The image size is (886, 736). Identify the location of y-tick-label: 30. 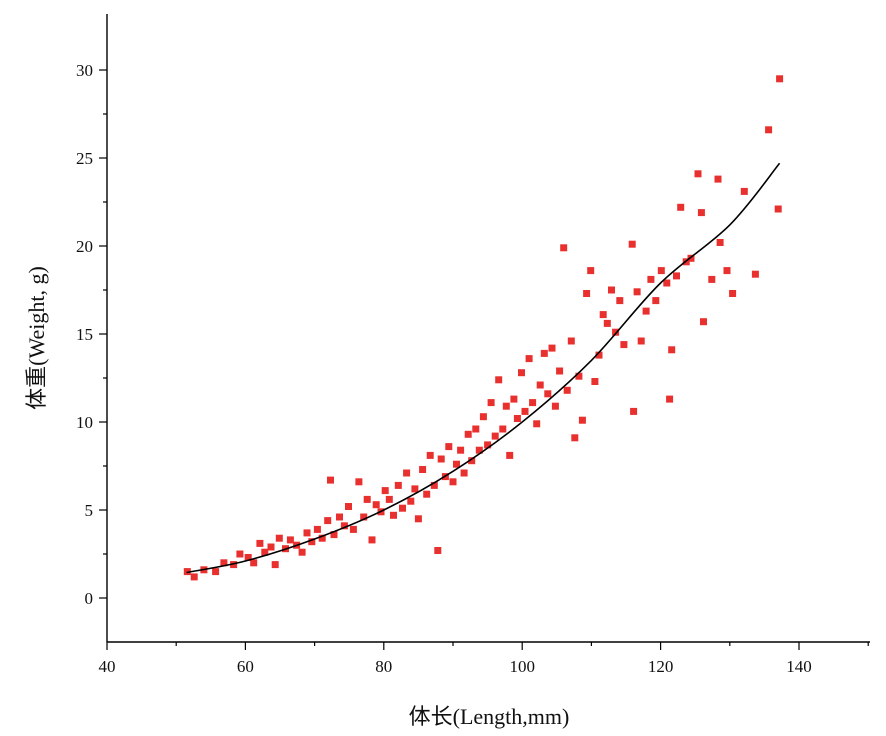
(84, 70).